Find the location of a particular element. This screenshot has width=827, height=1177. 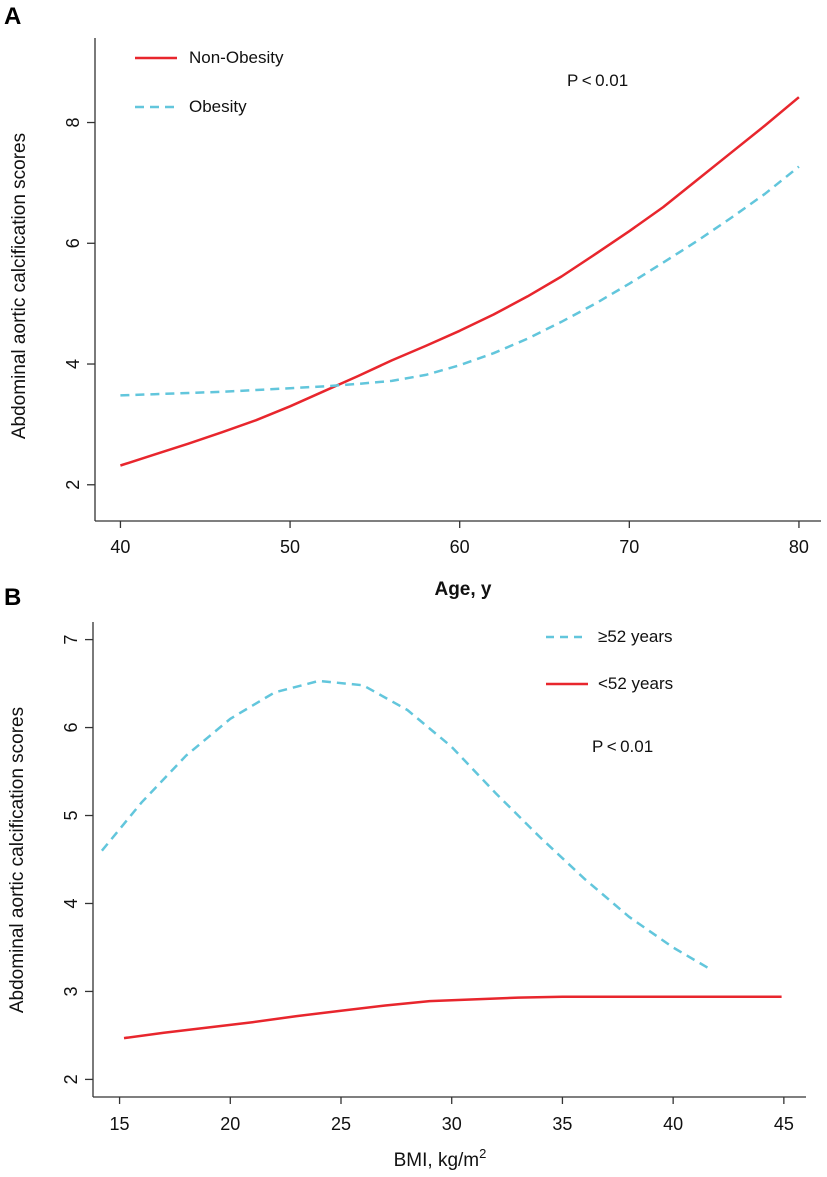

panel-a-y-tick-label: 2 is located at coordinates (73, 485).